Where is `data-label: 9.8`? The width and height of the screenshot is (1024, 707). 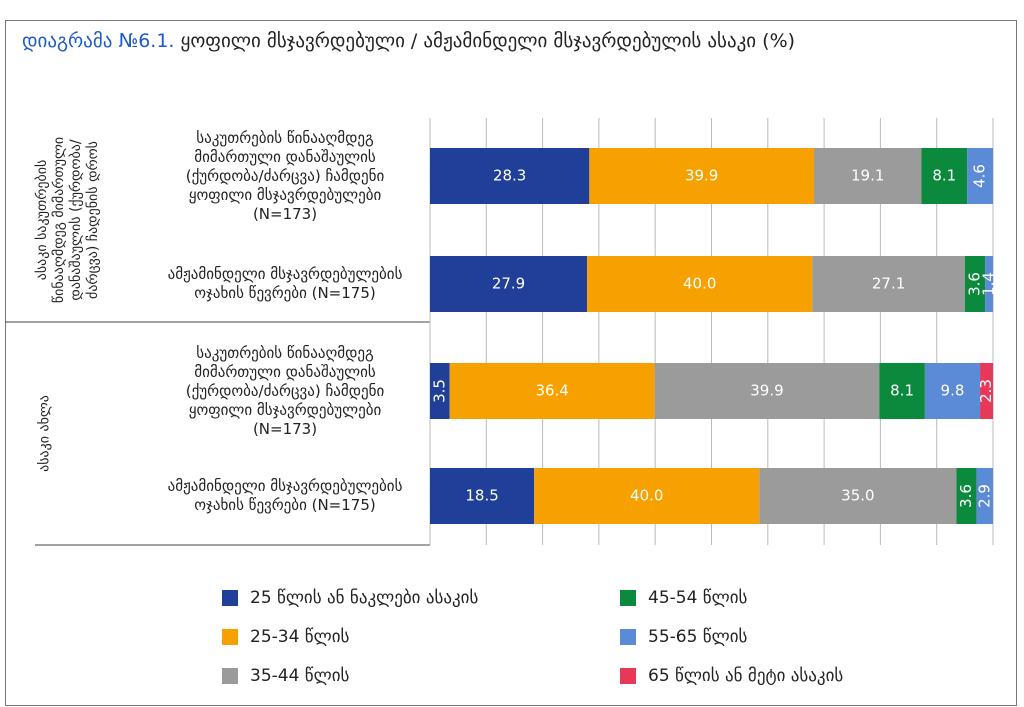 data-label: 9.8 is located at coordinates (953, 391).